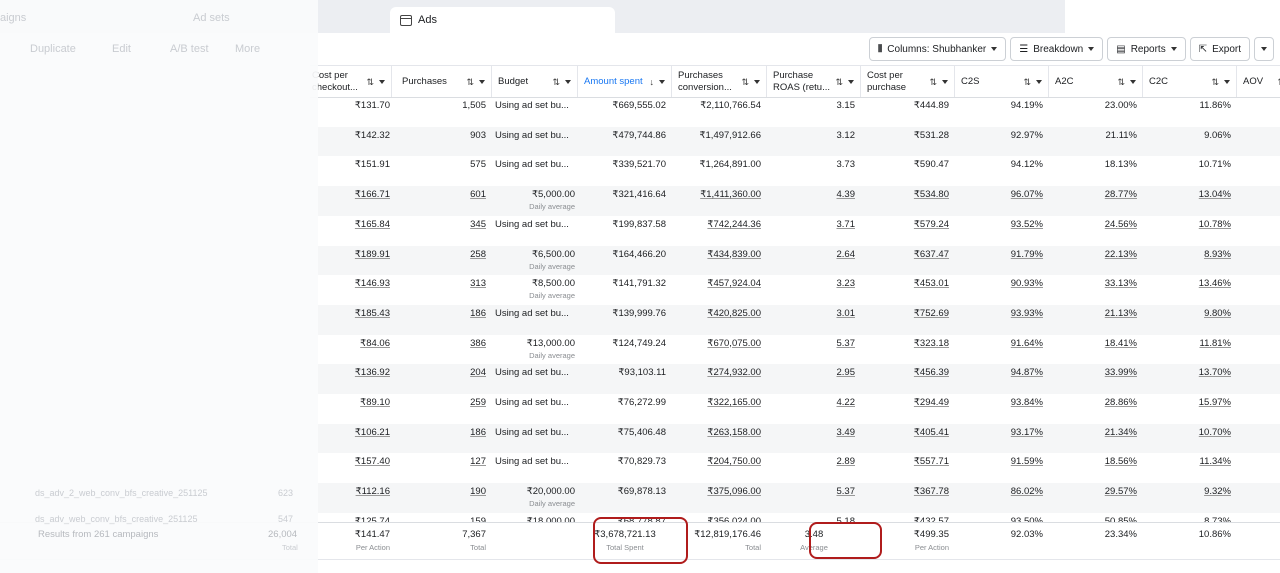 The width and height of the screenshot is (1280, 573). What do you see at coordinates (211, 18) in the screenshot?
I see `tab-ad-sets: Ad sets` at bounding box center [211, 18].